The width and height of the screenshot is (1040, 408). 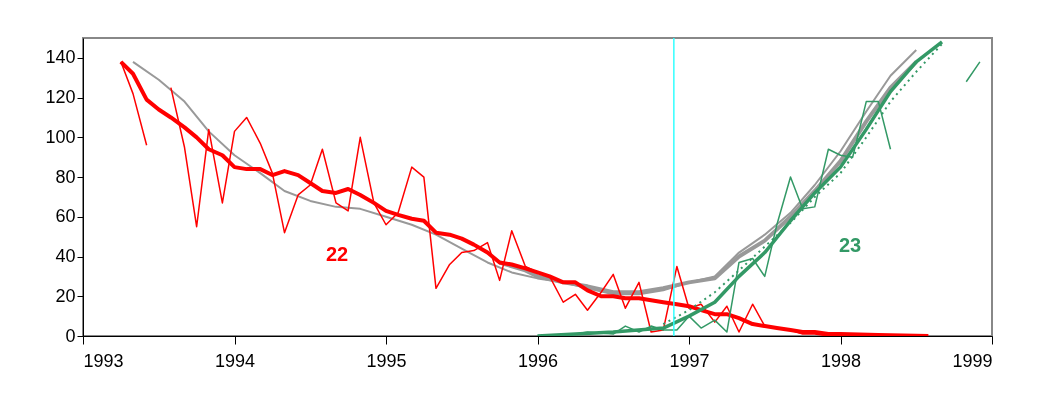 What do you see at coordinates (65, 295) in the screenshot?
I see `y-tick-label: 20` at bounding box center [65, 295].